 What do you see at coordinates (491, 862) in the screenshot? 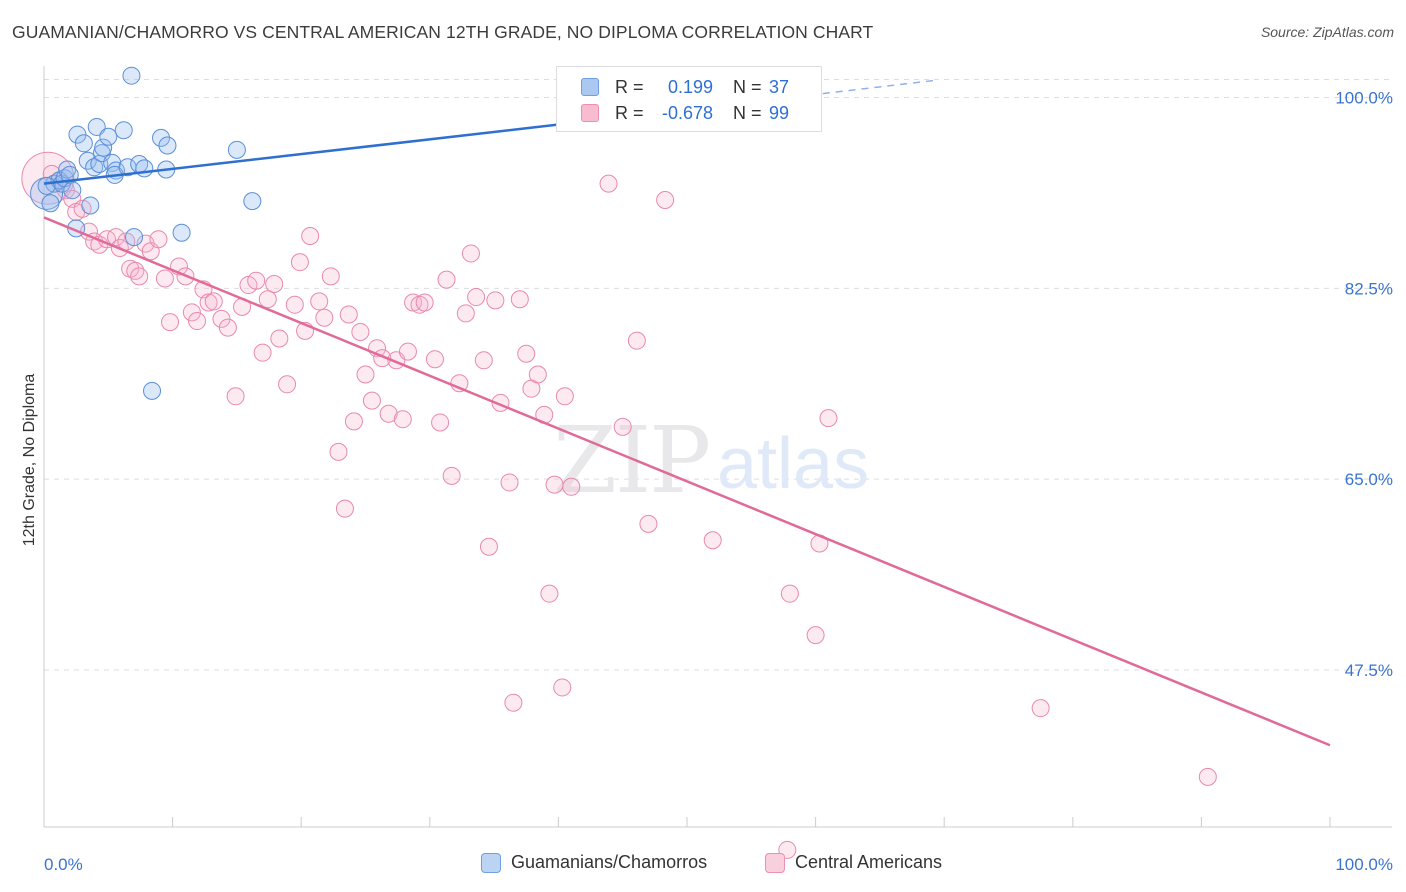
I see `legend-swatch-guamanians` at bounding box center [491, 862].